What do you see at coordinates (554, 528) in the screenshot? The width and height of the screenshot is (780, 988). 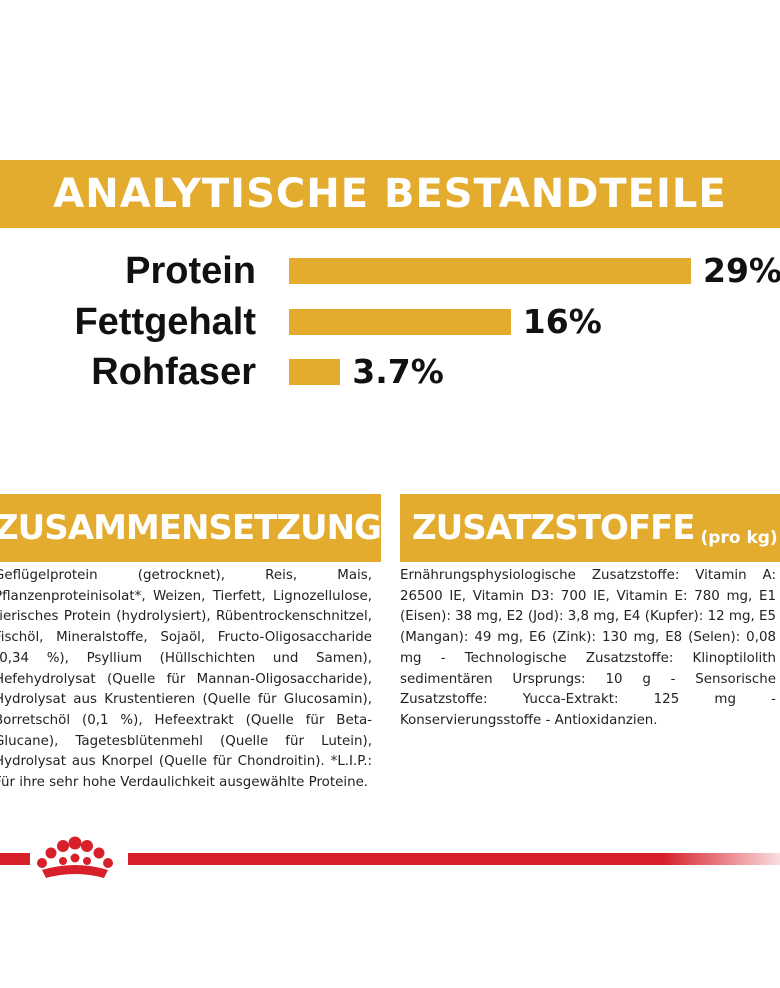 I see `additives-title: ZUSATZSTOFFE` at bounding box center [554, 528].